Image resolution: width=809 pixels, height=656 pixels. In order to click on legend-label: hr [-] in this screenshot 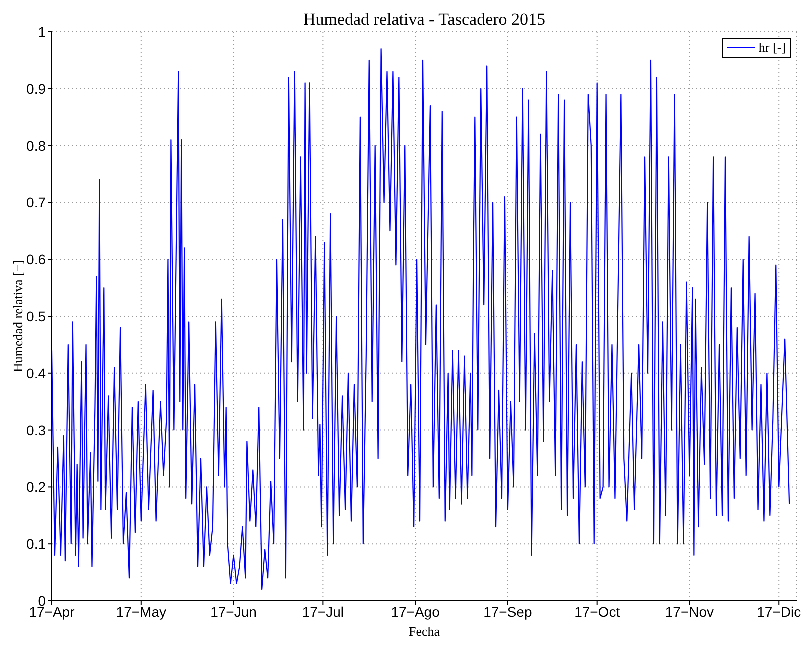, I will do `click(772, 48)`.